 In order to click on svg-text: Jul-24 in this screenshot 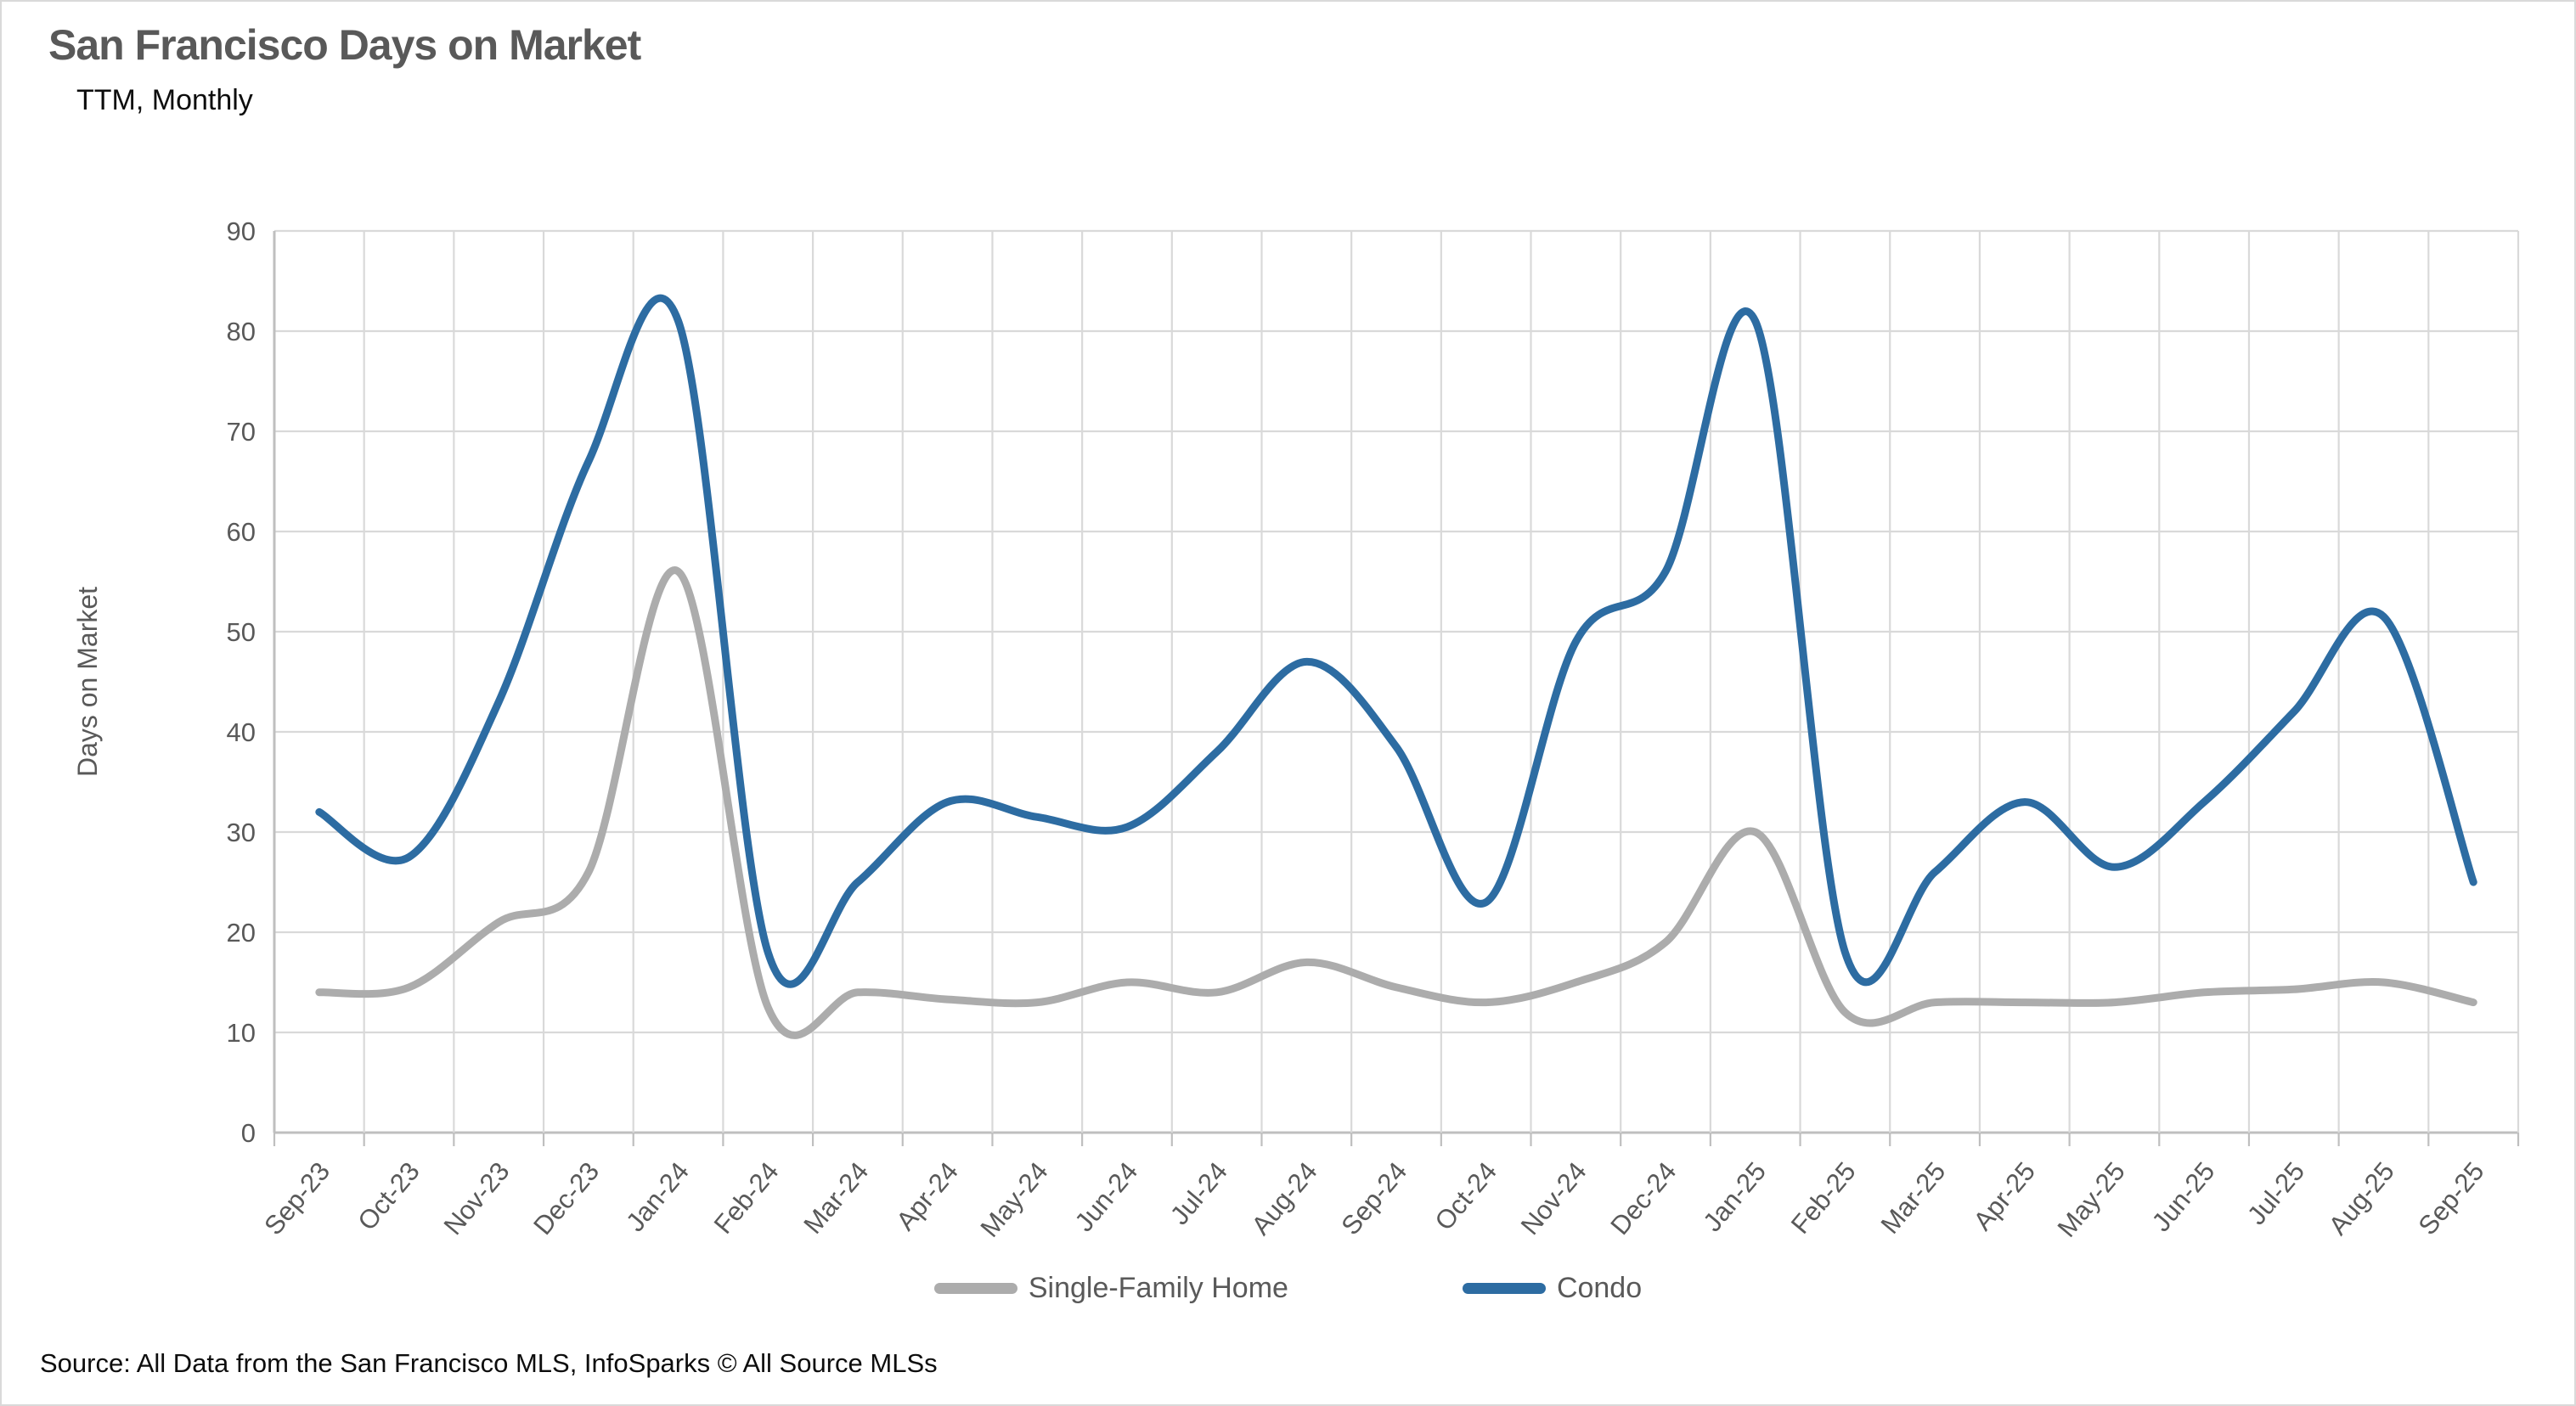, I will do `click(1198, 1193)`.